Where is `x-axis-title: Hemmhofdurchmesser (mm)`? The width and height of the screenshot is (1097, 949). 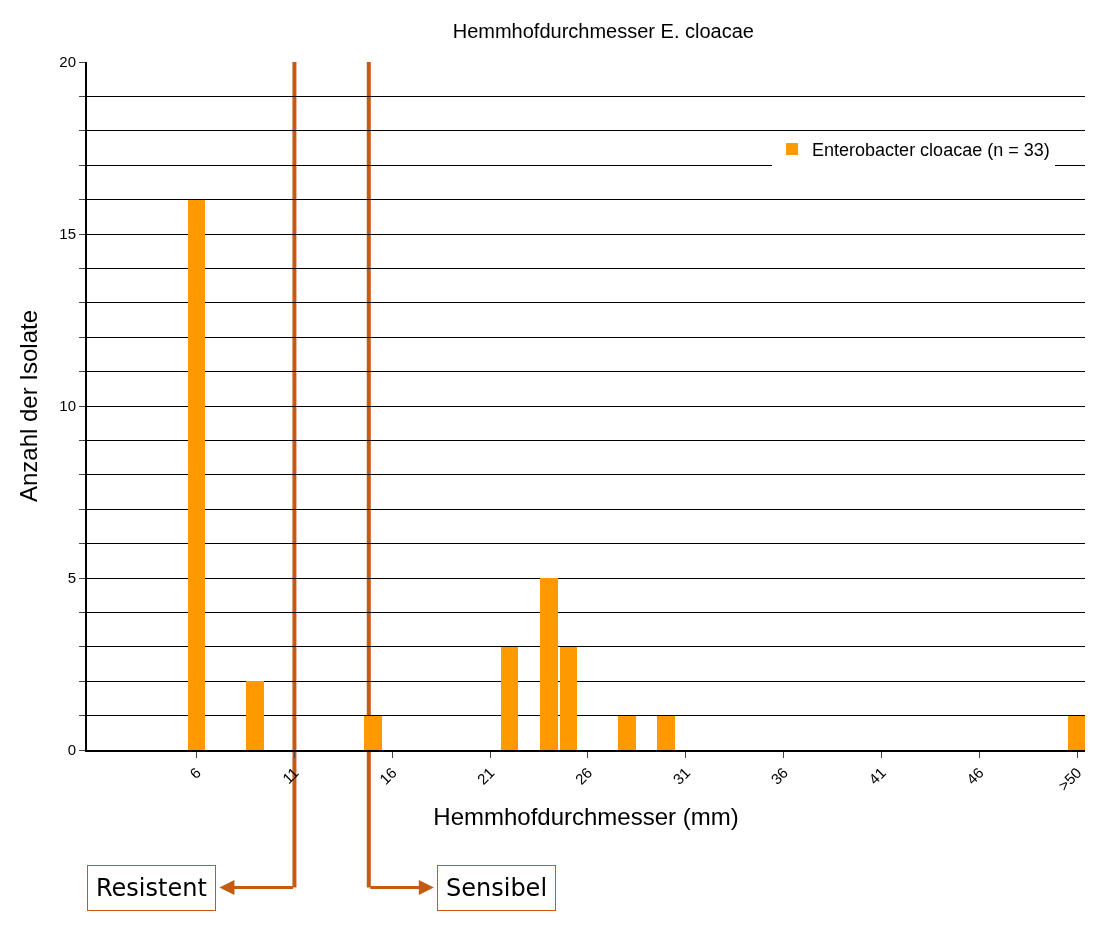 x-axis-title: Hemmhofdurchmesser (mm) is located at coordinates (586, 816).